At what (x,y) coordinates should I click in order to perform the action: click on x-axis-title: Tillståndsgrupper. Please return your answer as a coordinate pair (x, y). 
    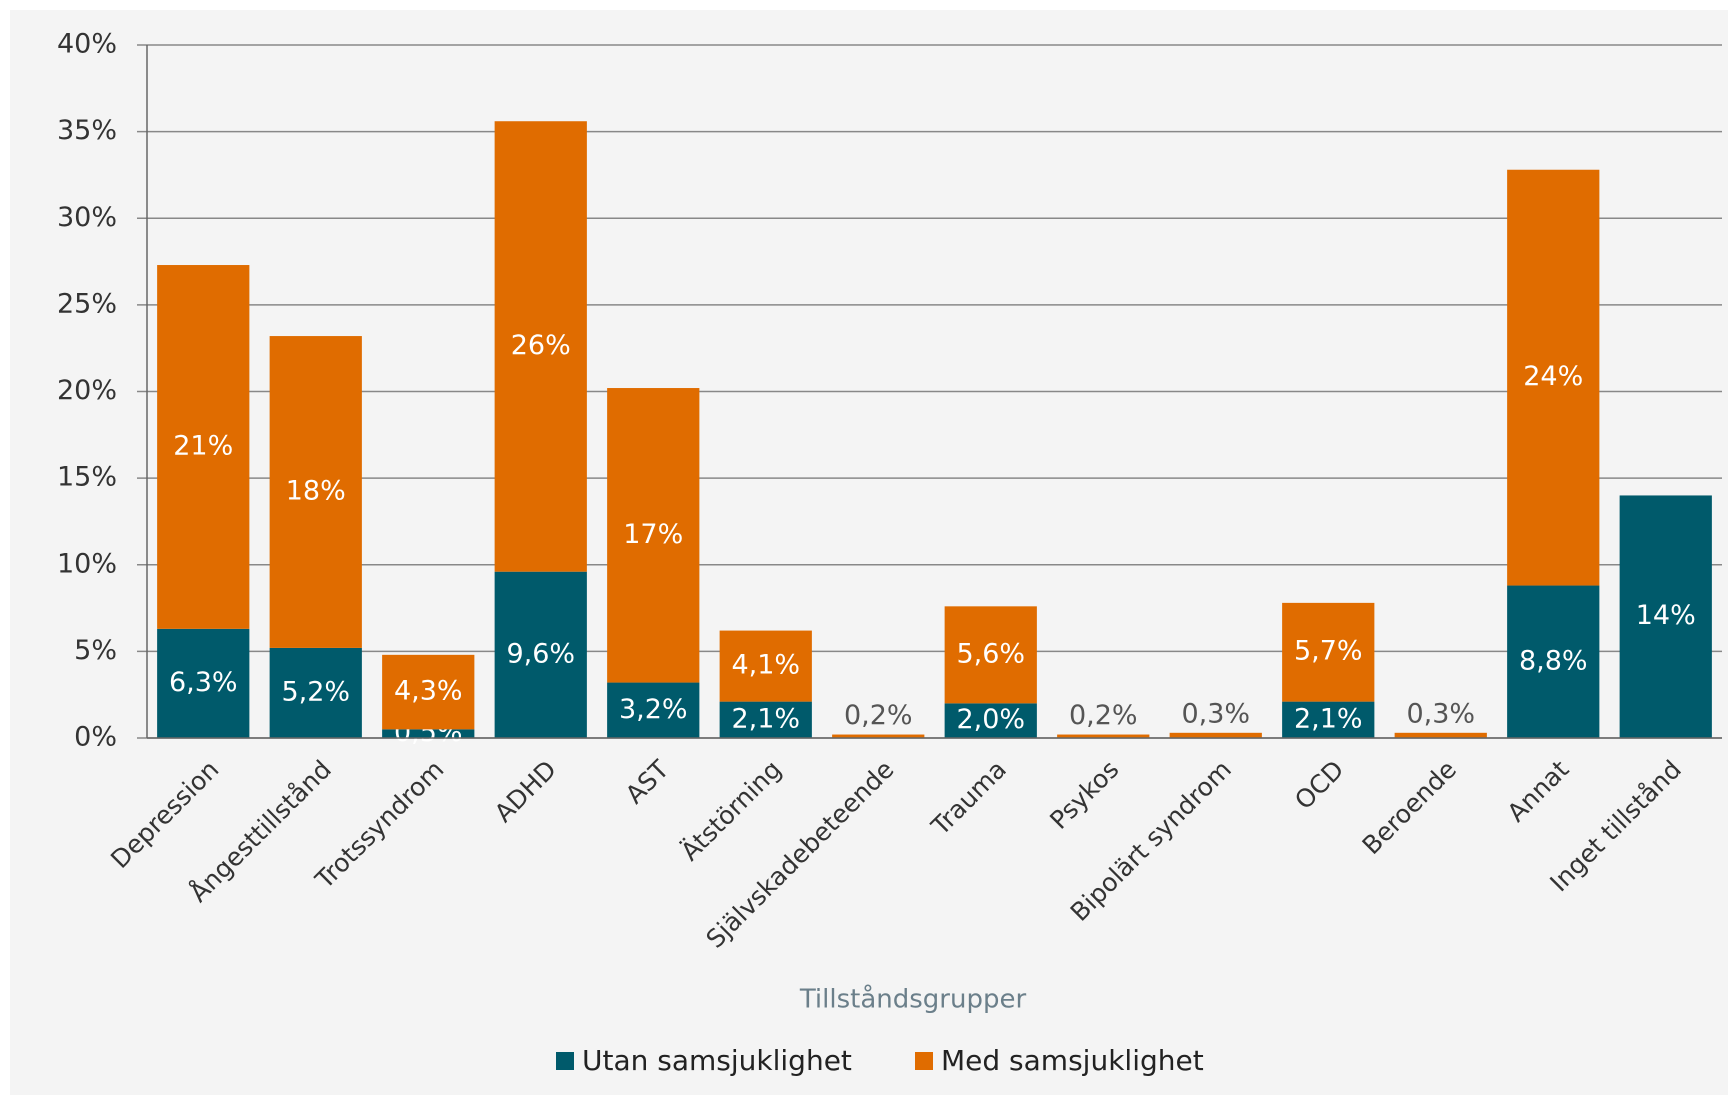
    Looking at the image, I should click on (913, 999).